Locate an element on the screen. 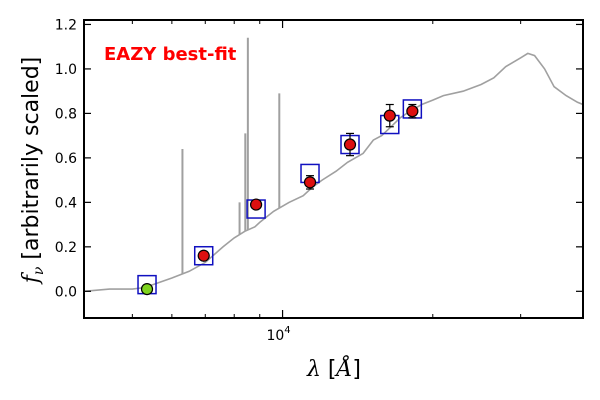 This screenshot has height=400, width=600. x-tick-label-exponent: 4 is located at coordinates (287, 330).